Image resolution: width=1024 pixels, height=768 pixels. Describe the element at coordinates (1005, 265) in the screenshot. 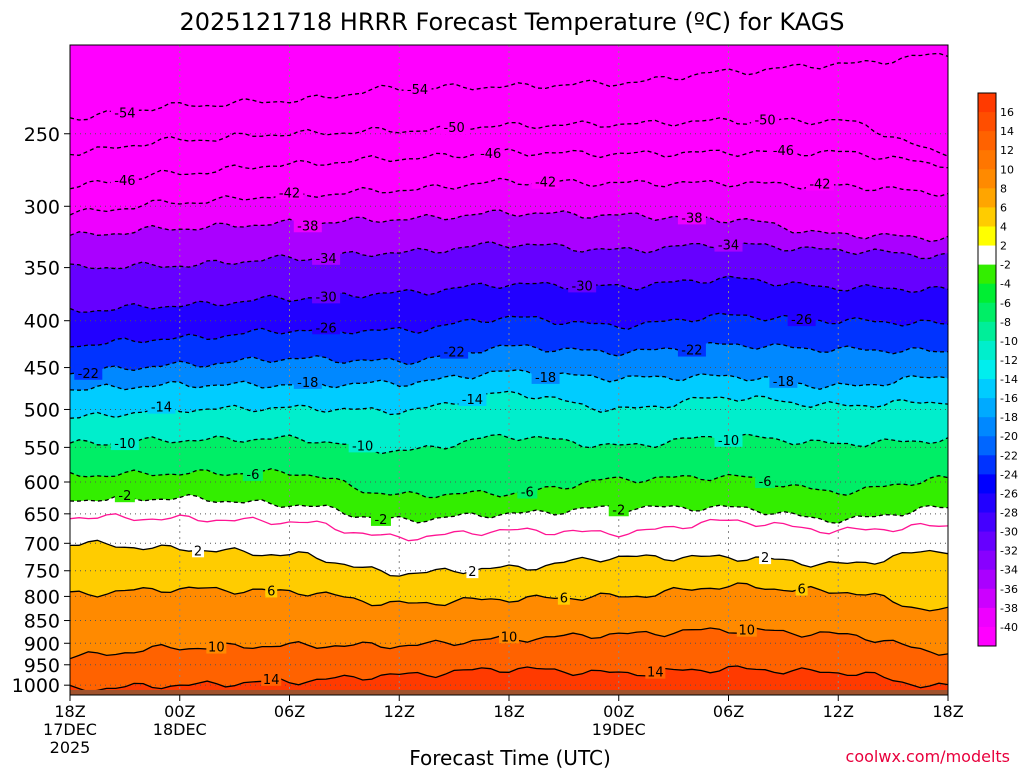

I see `colorbar-tick-label: -2` at that location.